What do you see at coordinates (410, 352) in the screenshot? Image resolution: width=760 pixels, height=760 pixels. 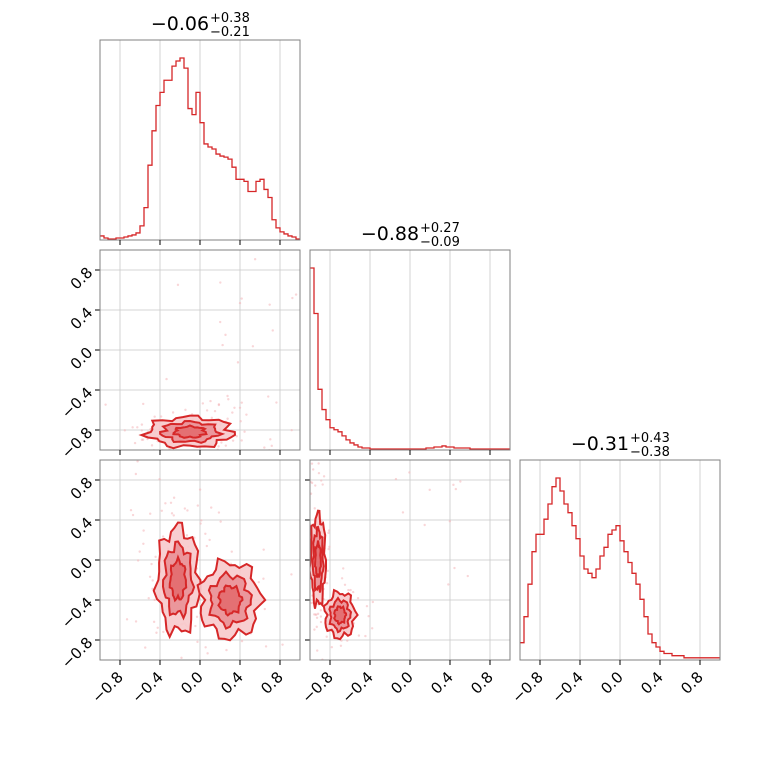 I see `marginal-p1-panel` at bounding box center [410, 352].